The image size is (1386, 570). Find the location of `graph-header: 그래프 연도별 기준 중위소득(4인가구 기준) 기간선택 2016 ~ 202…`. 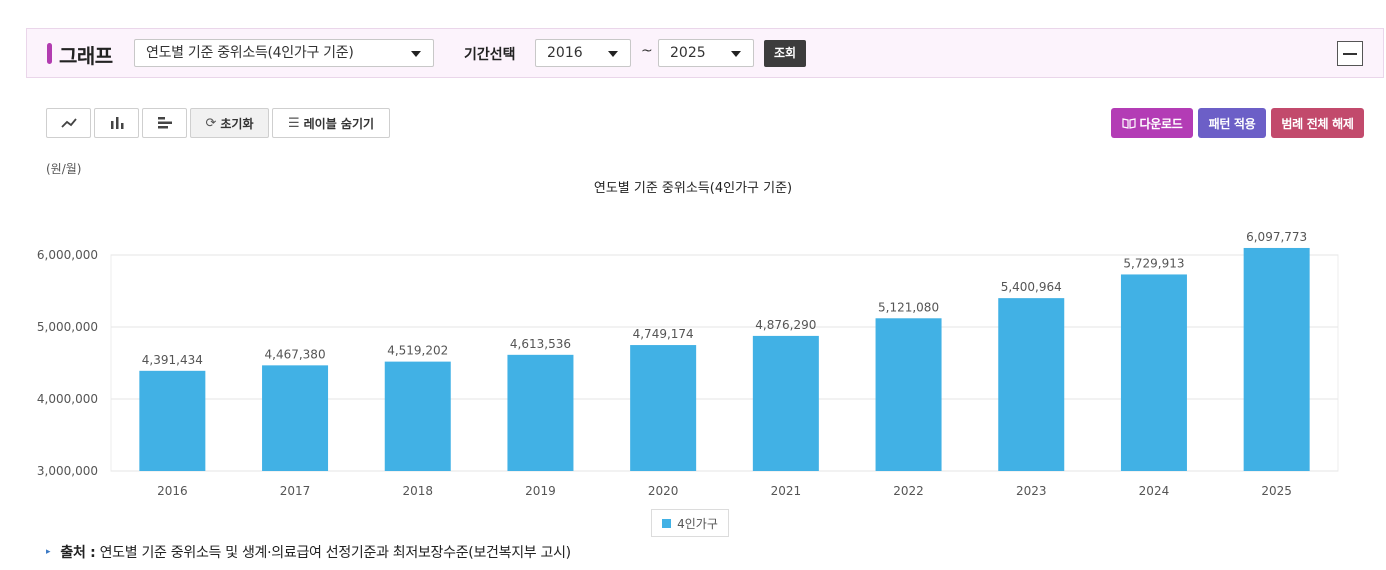

graph-header: 그래프 연도별 기준 중위소득(4인가구 기준) 기간선택 2016 ~ 202… is located at coordinates (705, 53).